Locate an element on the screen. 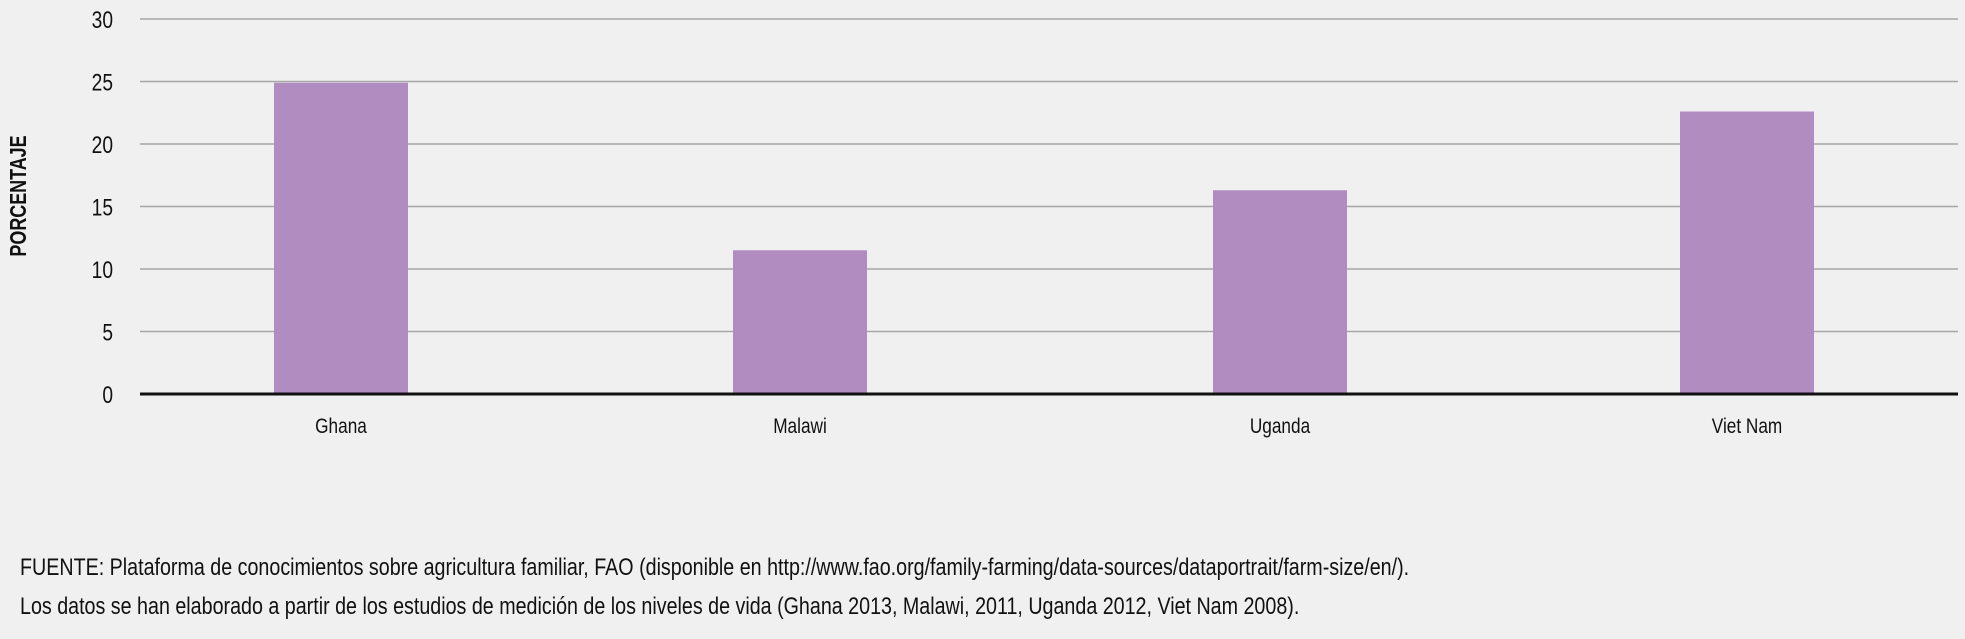 This screenshot has width=1965, height=639. y-tick-label: 15 is located at coordinates (102, 207).